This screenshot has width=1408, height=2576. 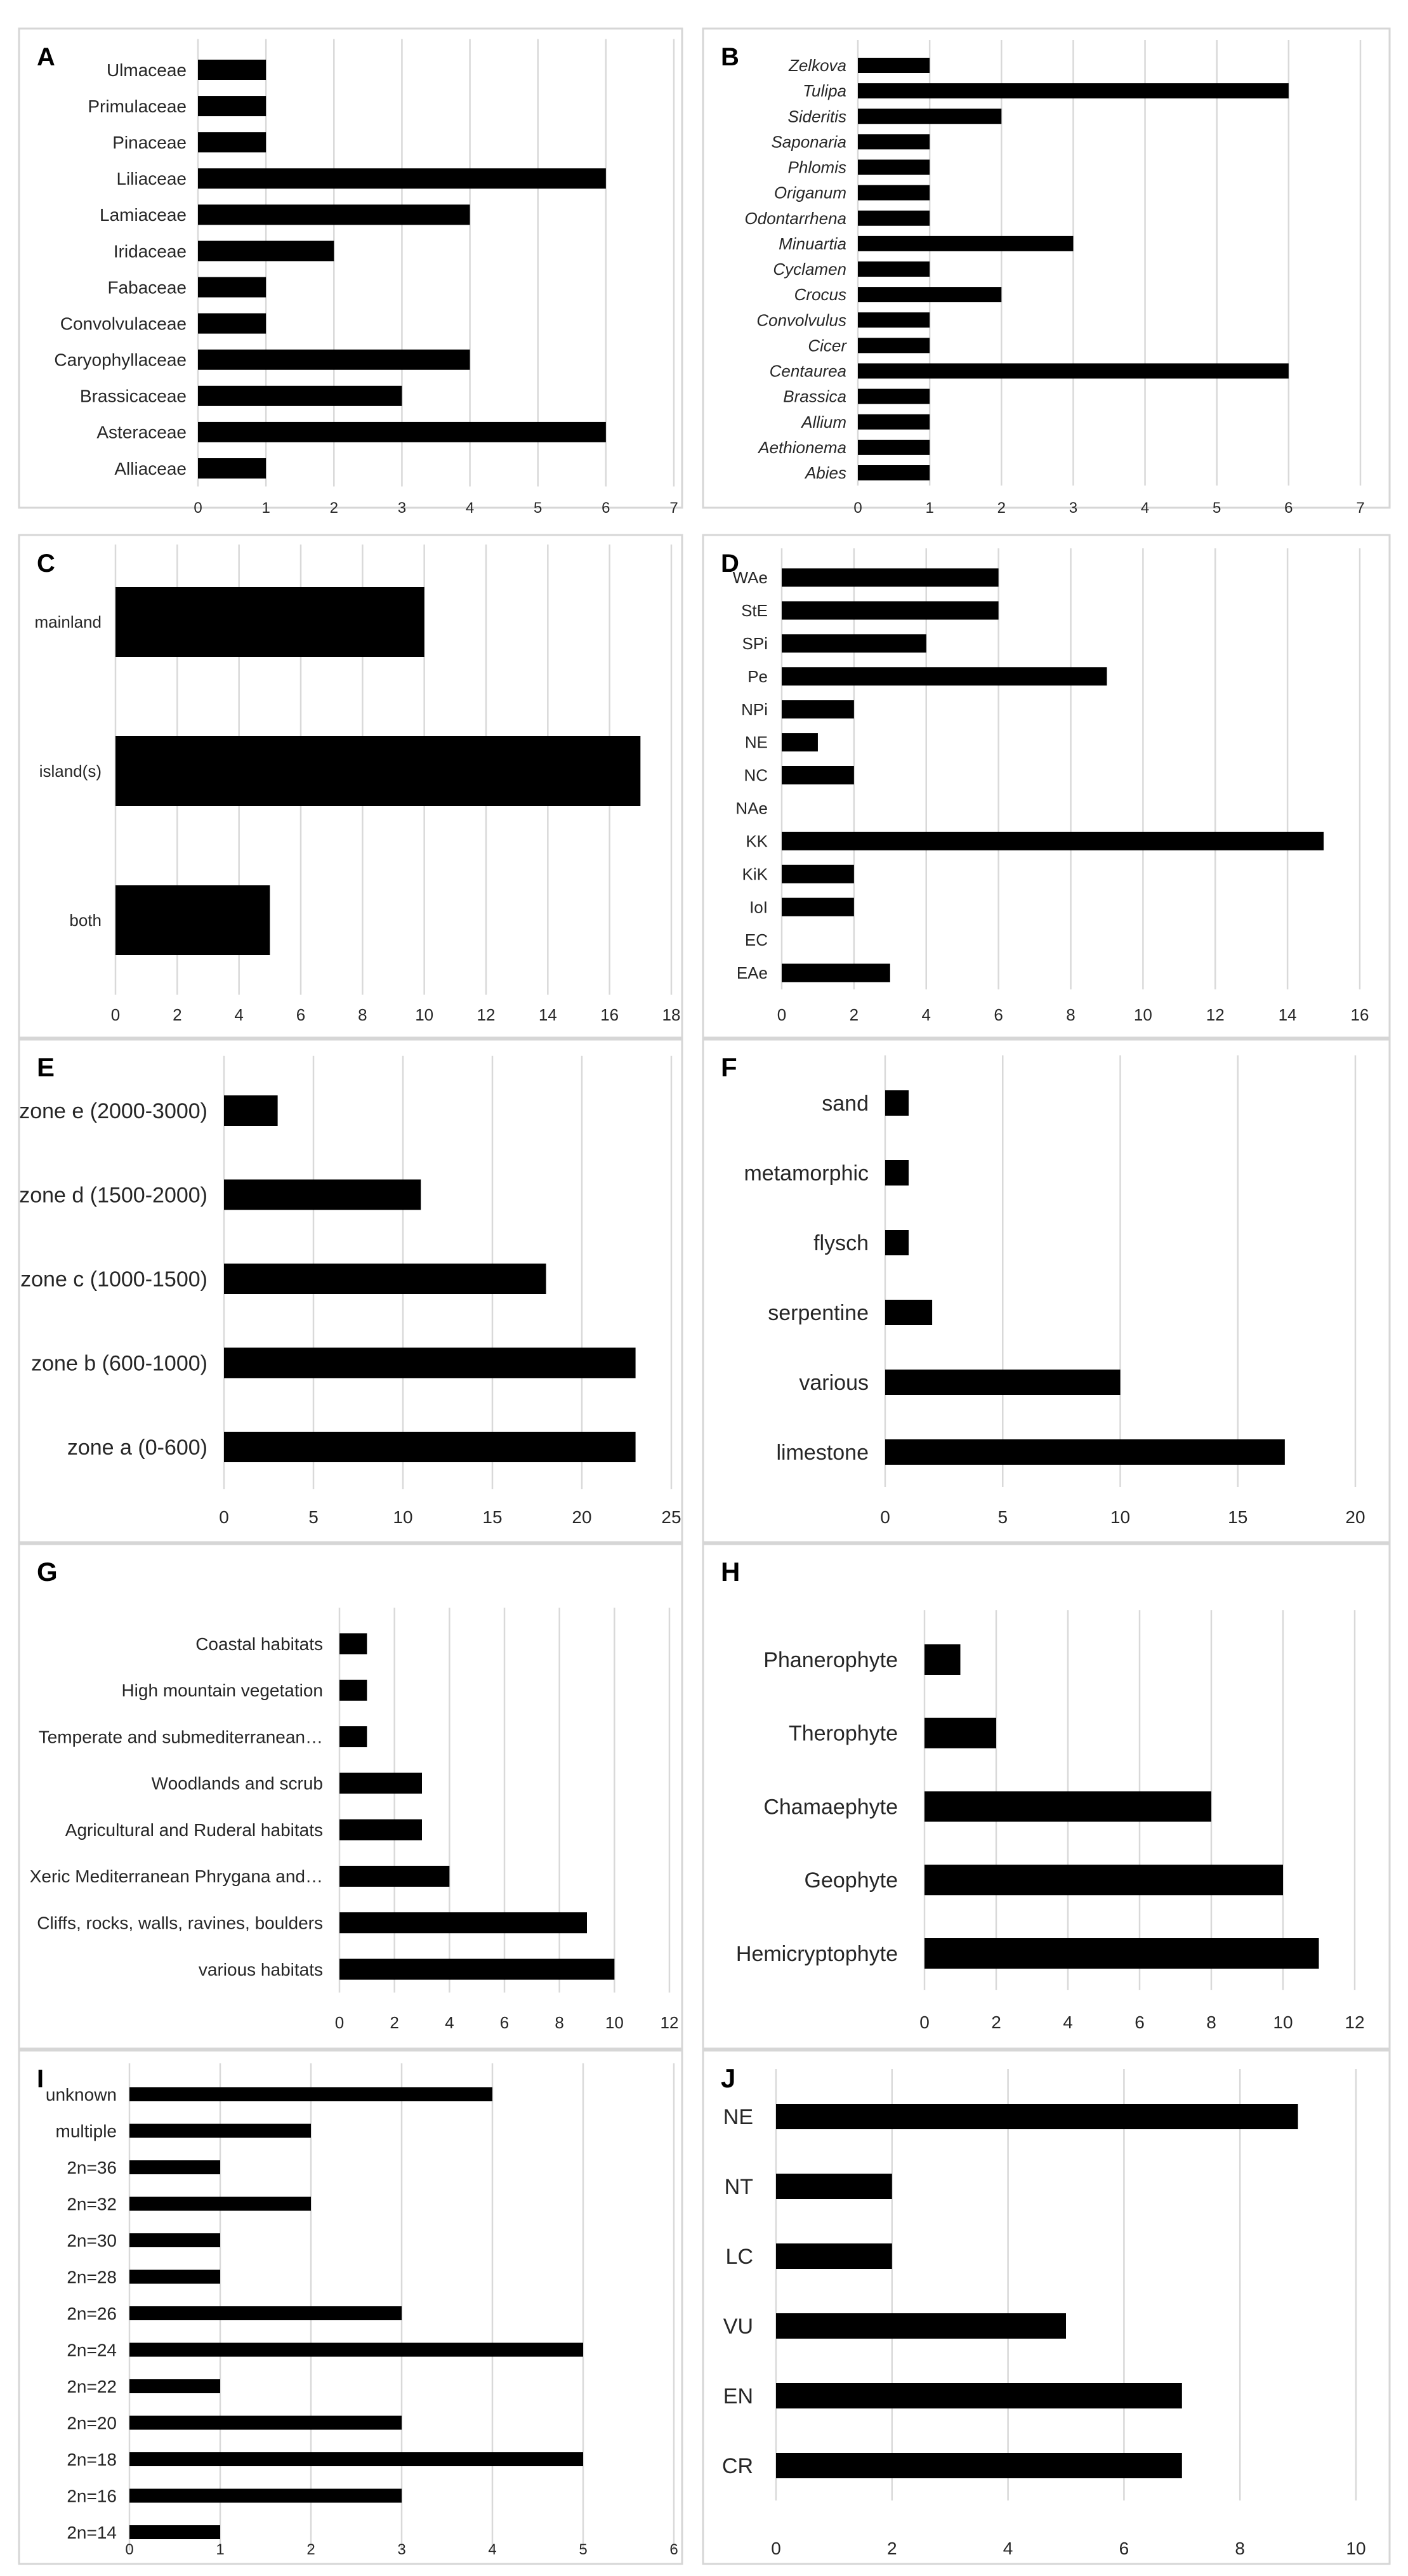 What do you see at coordinates (1217, 508) in the screenshot?
I see `panel-b-tick-label-5: 5` at bounding box center [1217, 508].